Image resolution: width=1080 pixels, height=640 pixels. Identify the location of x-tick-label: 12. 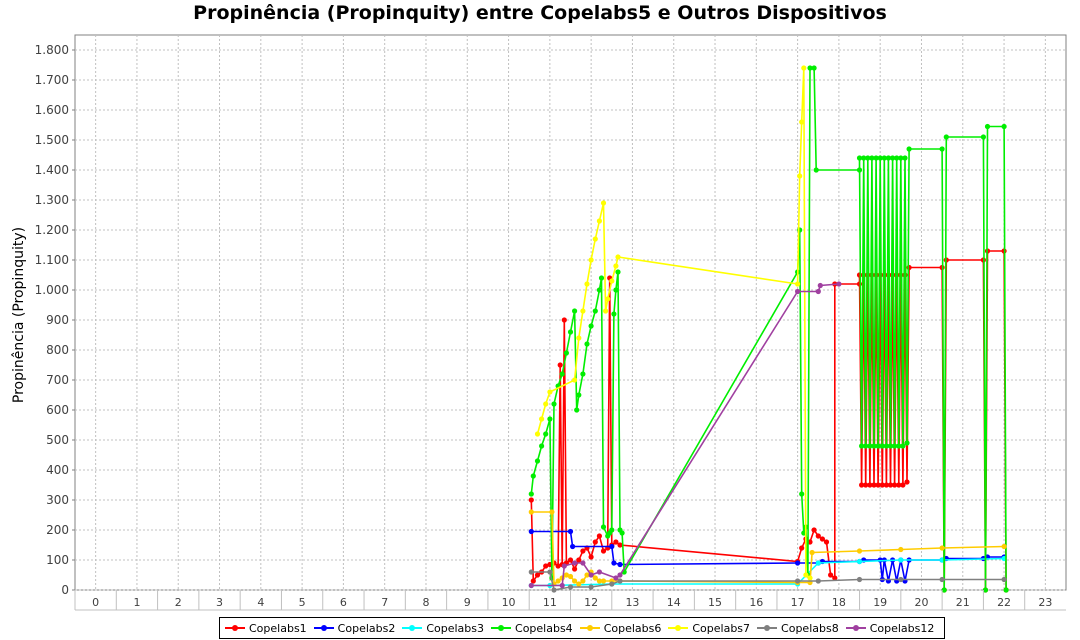
(591, 602).